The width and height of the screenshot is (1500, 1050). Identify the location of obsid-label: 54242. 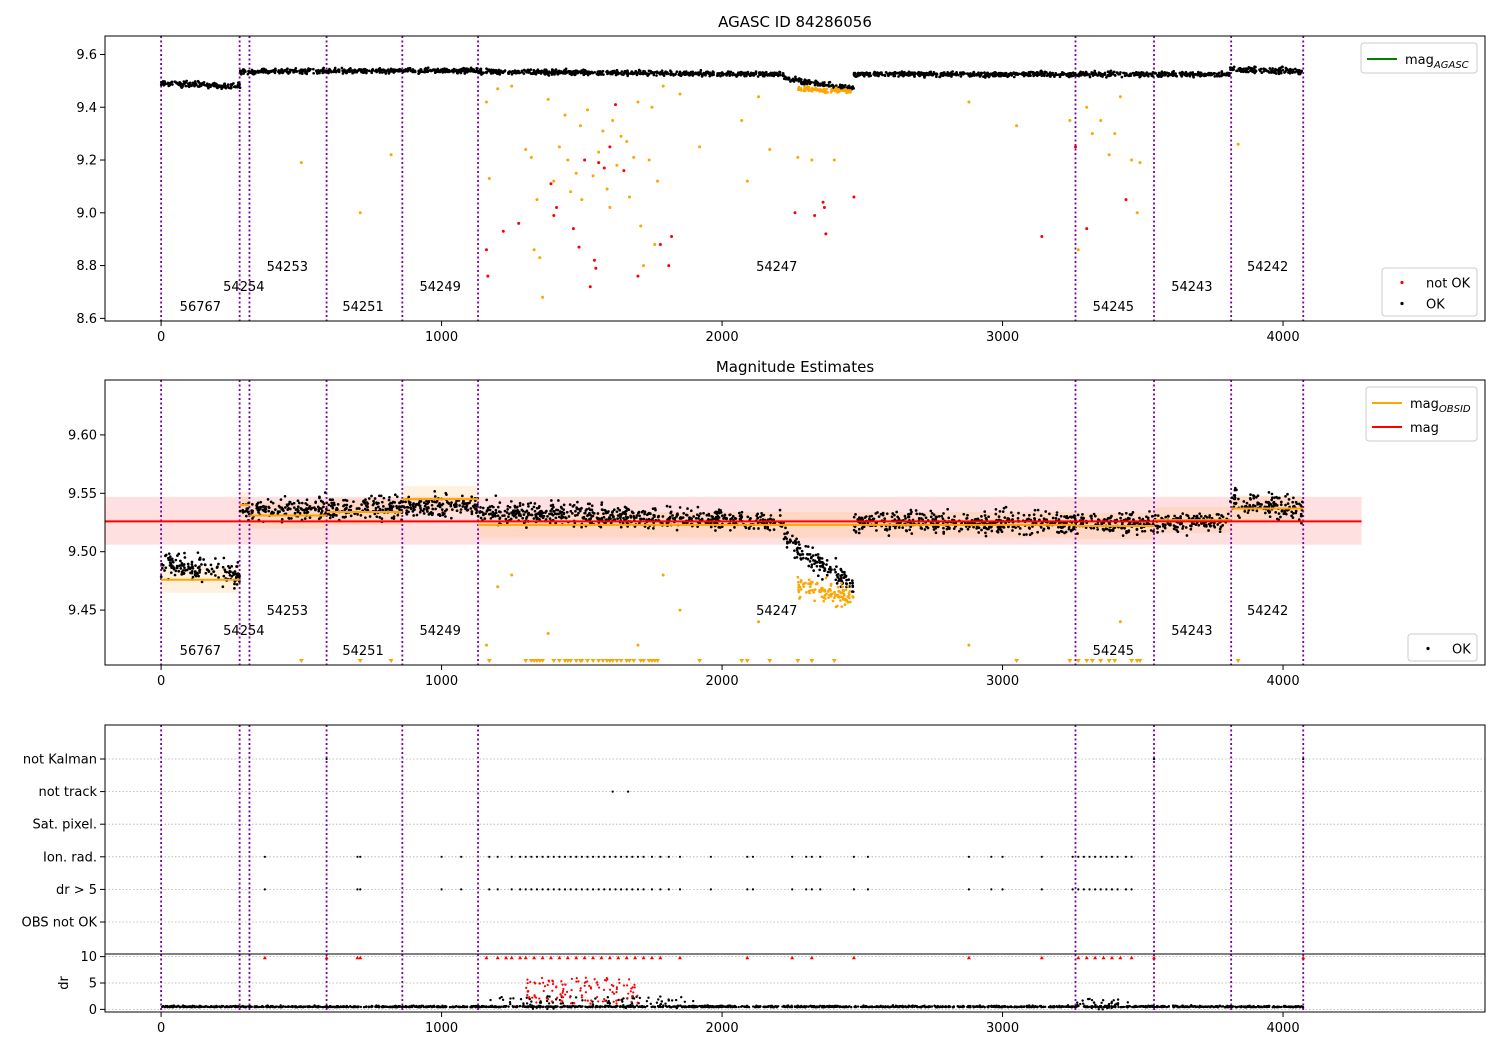
(1267, 611).